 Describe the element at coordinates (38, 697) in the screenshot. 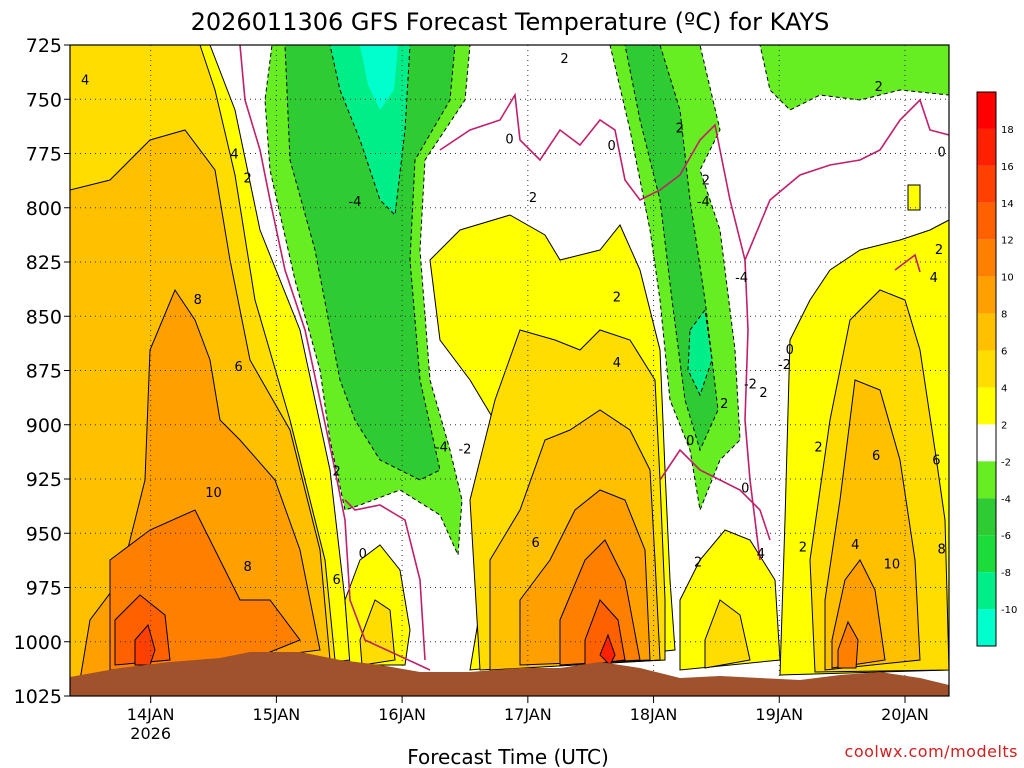

I see `y-tick-label: 1025` at that location.